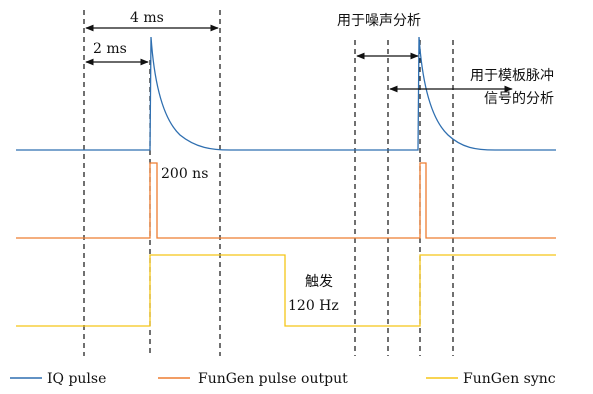 Image resolution: width=593 pixels, height=394 pixels. Describe the element at coordinates (509, 379) in the screenshot. I see `legend-label-fungen-sync: FunGen sync` at that location.